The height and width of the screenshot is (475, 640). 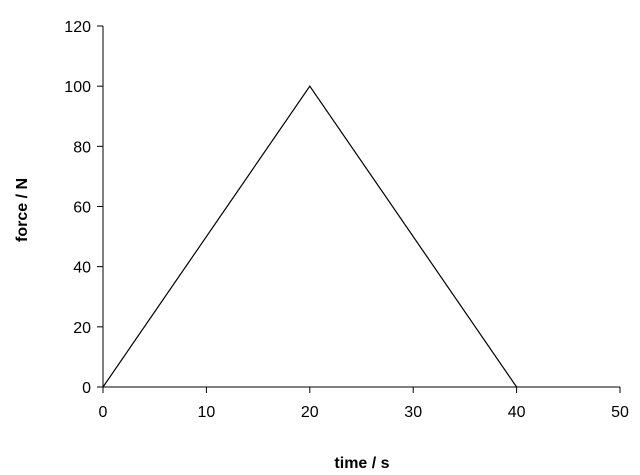 What do you see at coordinates (86, 388) in the screenshot?
I see `y-tick-label: 0` at bounding box center [86, 388].